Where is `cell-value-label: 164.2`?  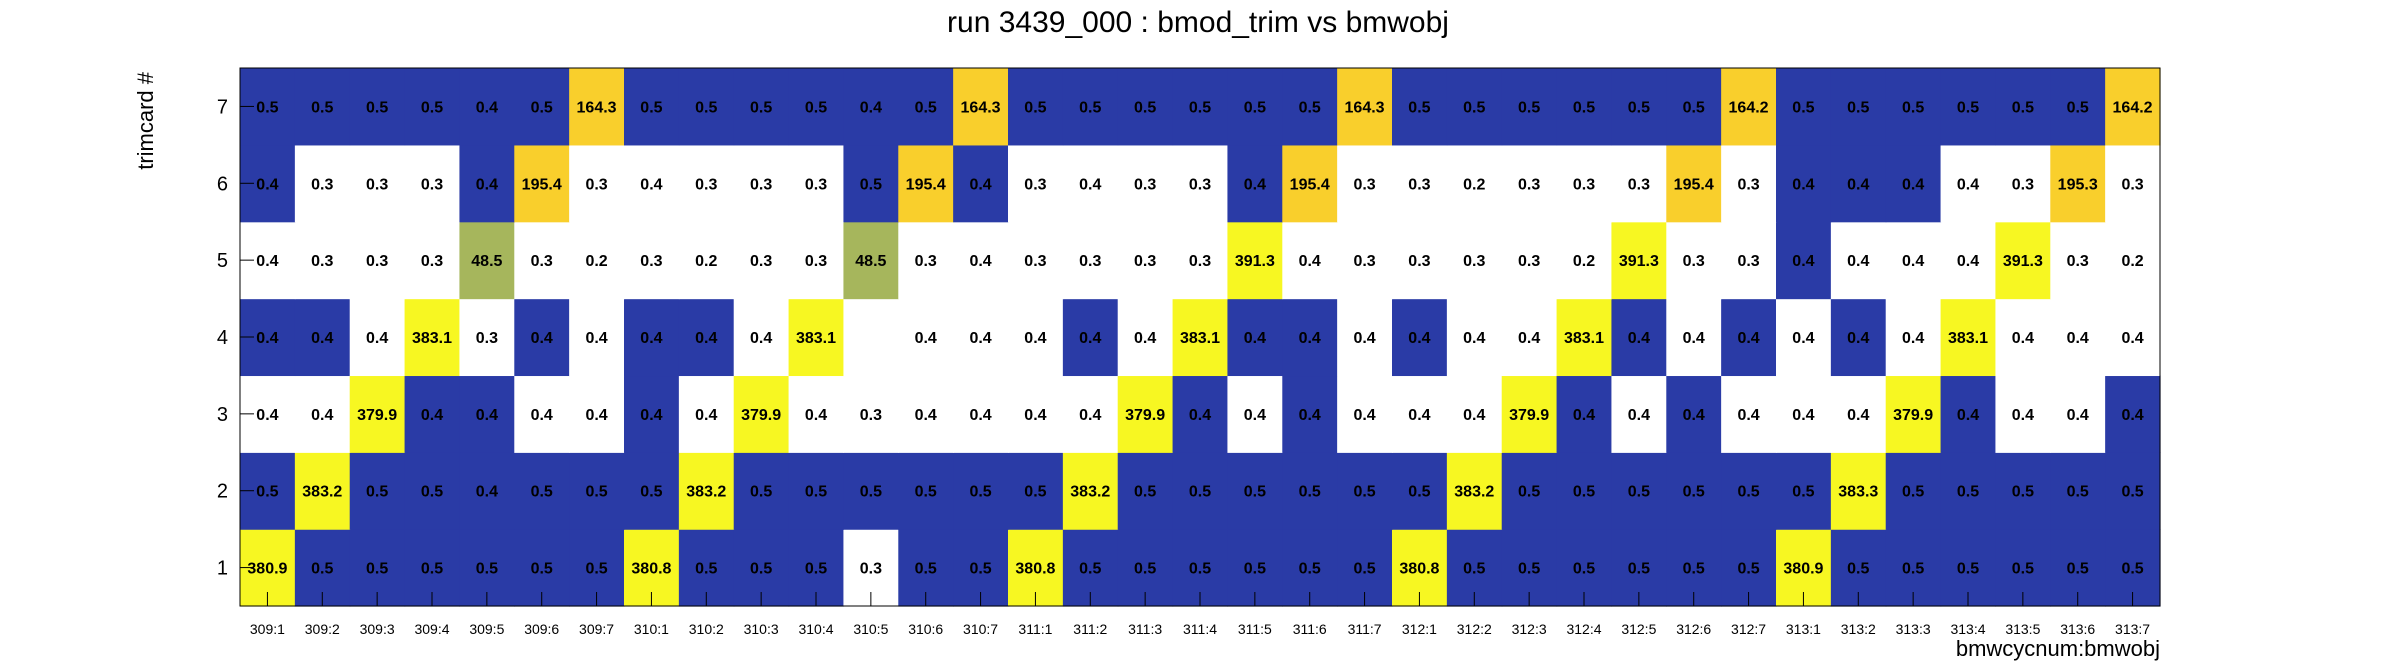 cell-value-label: 164.2 is located at coordinates (2133, 107).